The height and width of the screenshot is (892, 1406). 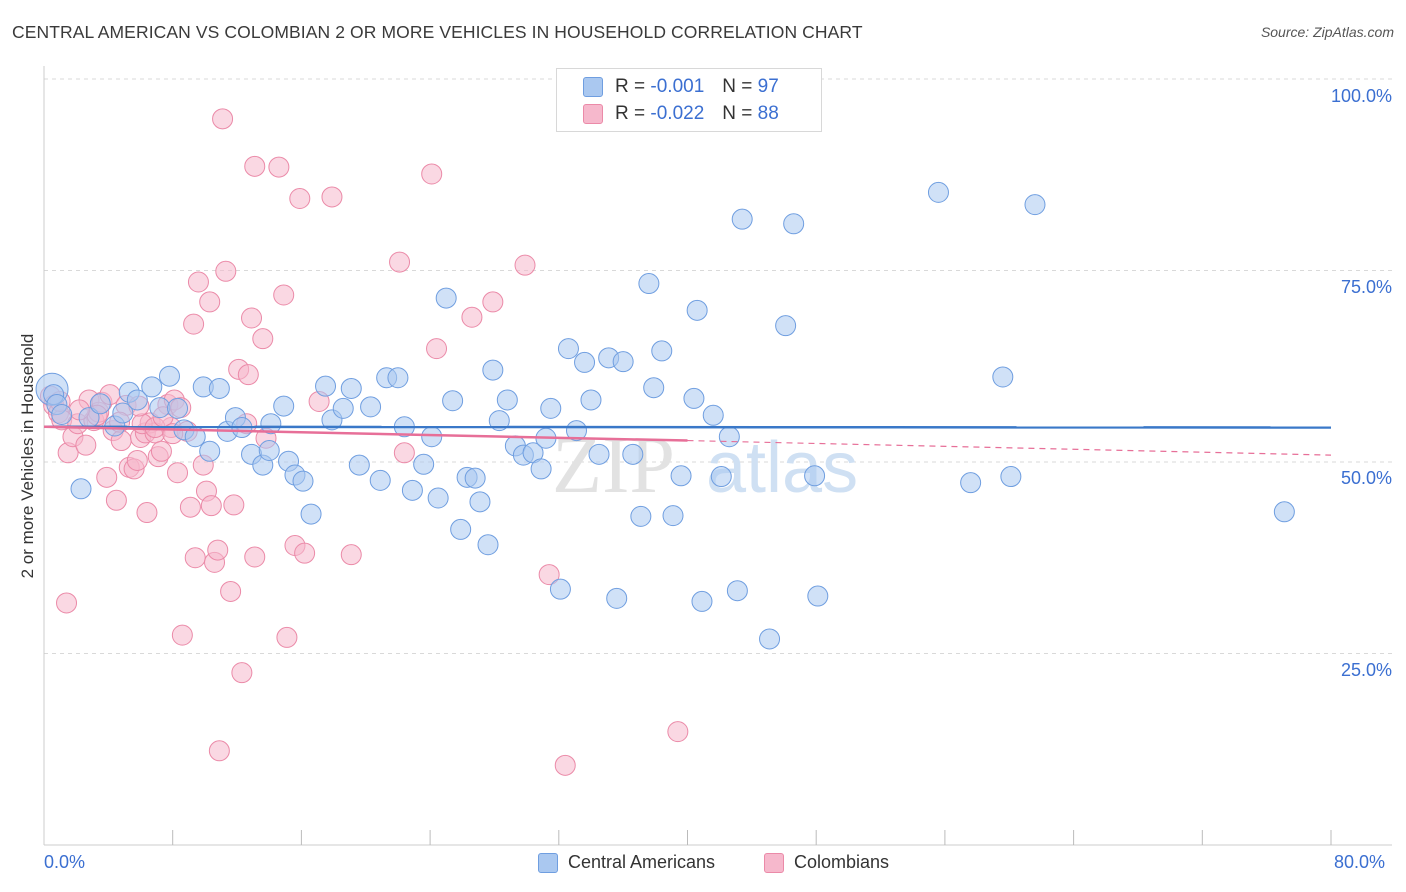 I want to click on central-americans-trend-line, so click(x=687, y=427).